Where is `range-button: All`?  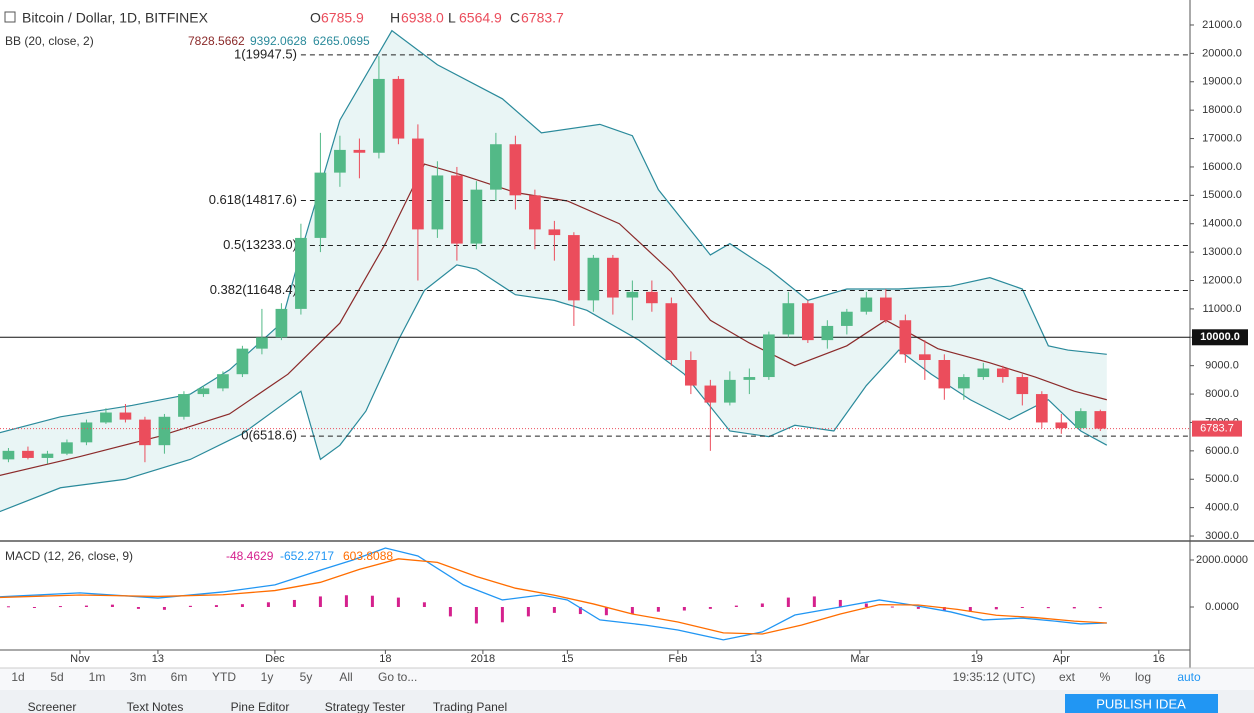
range-button: All is located at coordinates (345, 677).